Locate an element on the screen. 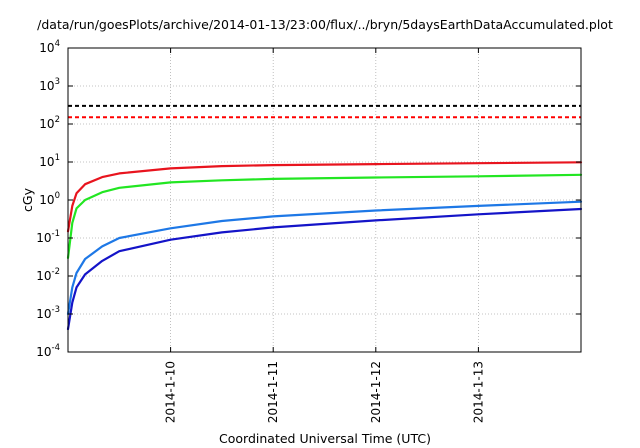 The height and width of the screenshot is (448, 640). x-tick-label: 2014-1-10 is located at coordinates (171, 392).